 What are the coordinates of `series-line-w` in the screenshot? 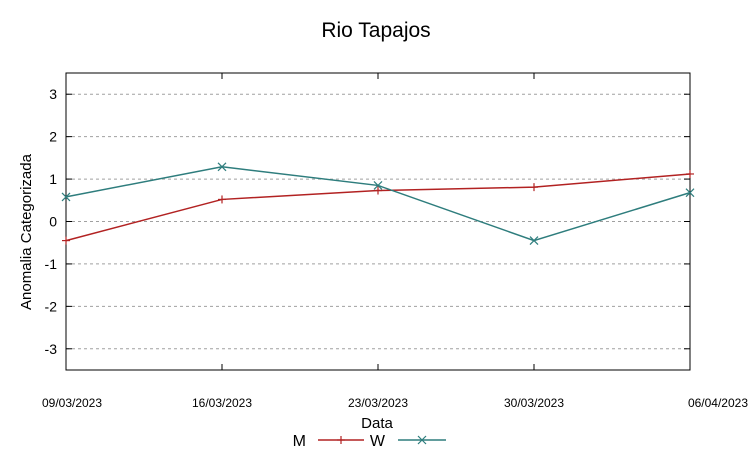 It's located at (378, 204).